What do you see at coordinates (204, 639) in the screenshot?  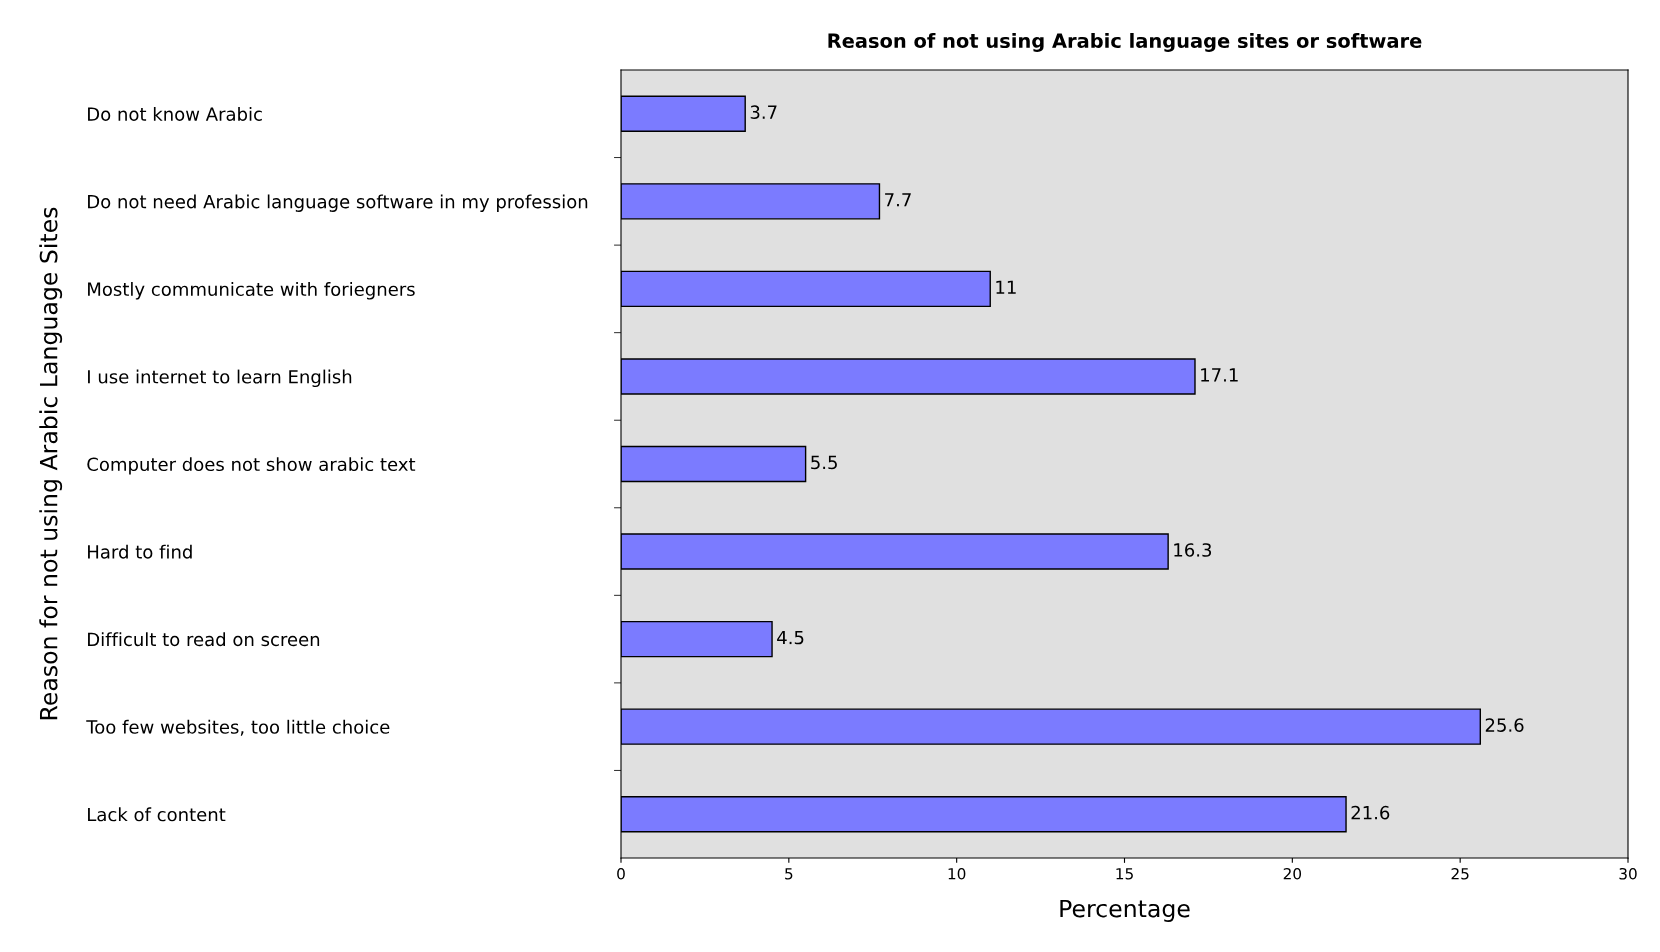 I see `y-tick-label: Difficult to read on screen` at bounding box center [204, 639].